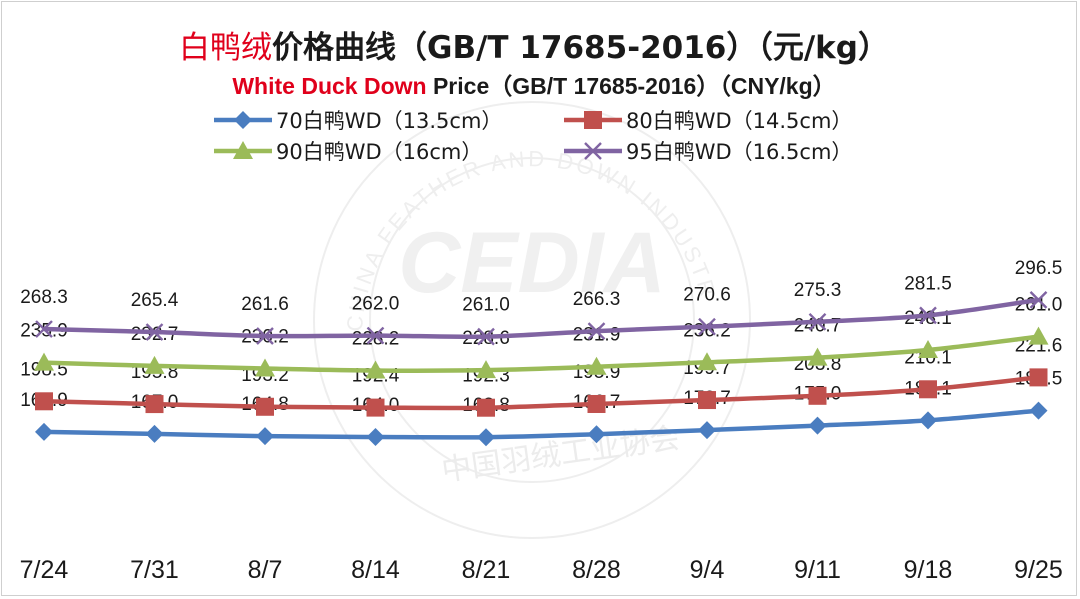  What do you see at coordinates (376, 304) in the screenshot?
I see `data-label: 262.0` at bounding box center [376, 304].